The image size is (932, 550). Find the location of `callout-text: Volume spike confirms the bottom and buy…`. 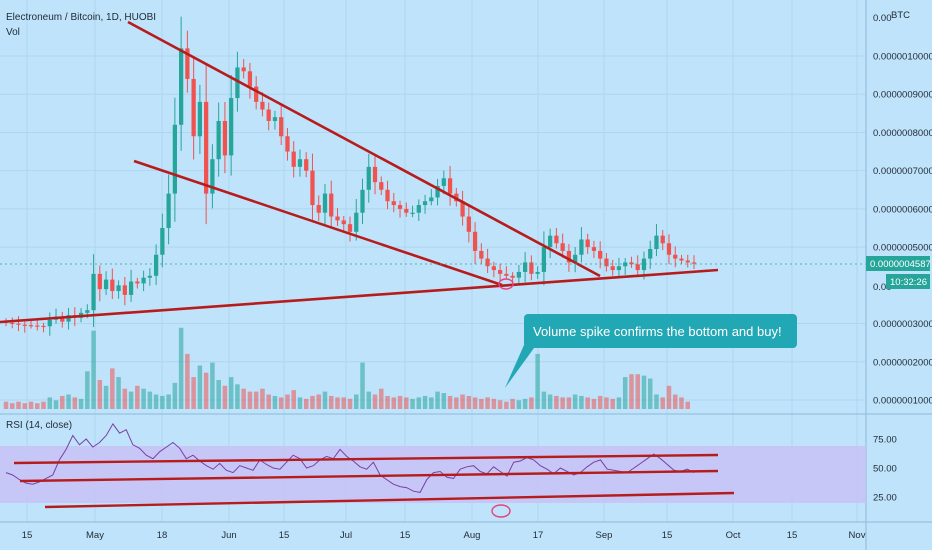

callout-text: Volume spike confirms the bottom and buy… is located at coordinates (657, 331).